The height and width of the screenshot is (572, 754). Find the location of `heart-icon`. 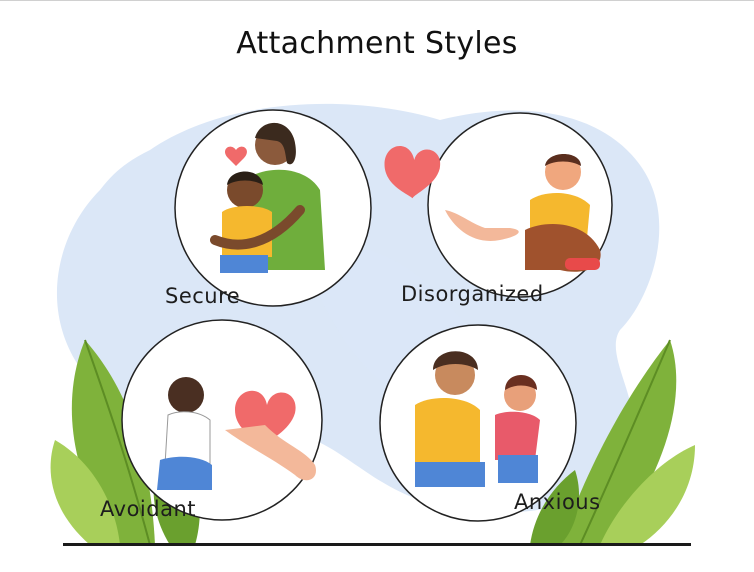

heart-icon is located at coordinates (236, 156).